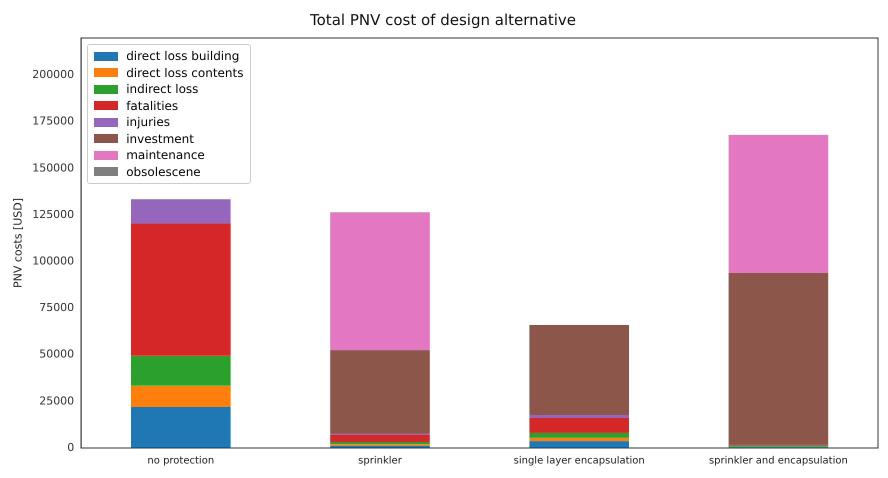 This screenshot has height=478, width=888. Describe the element at coordinates (53, 121) in the screenshot. I see `y-tick-label: 175000` at that location.